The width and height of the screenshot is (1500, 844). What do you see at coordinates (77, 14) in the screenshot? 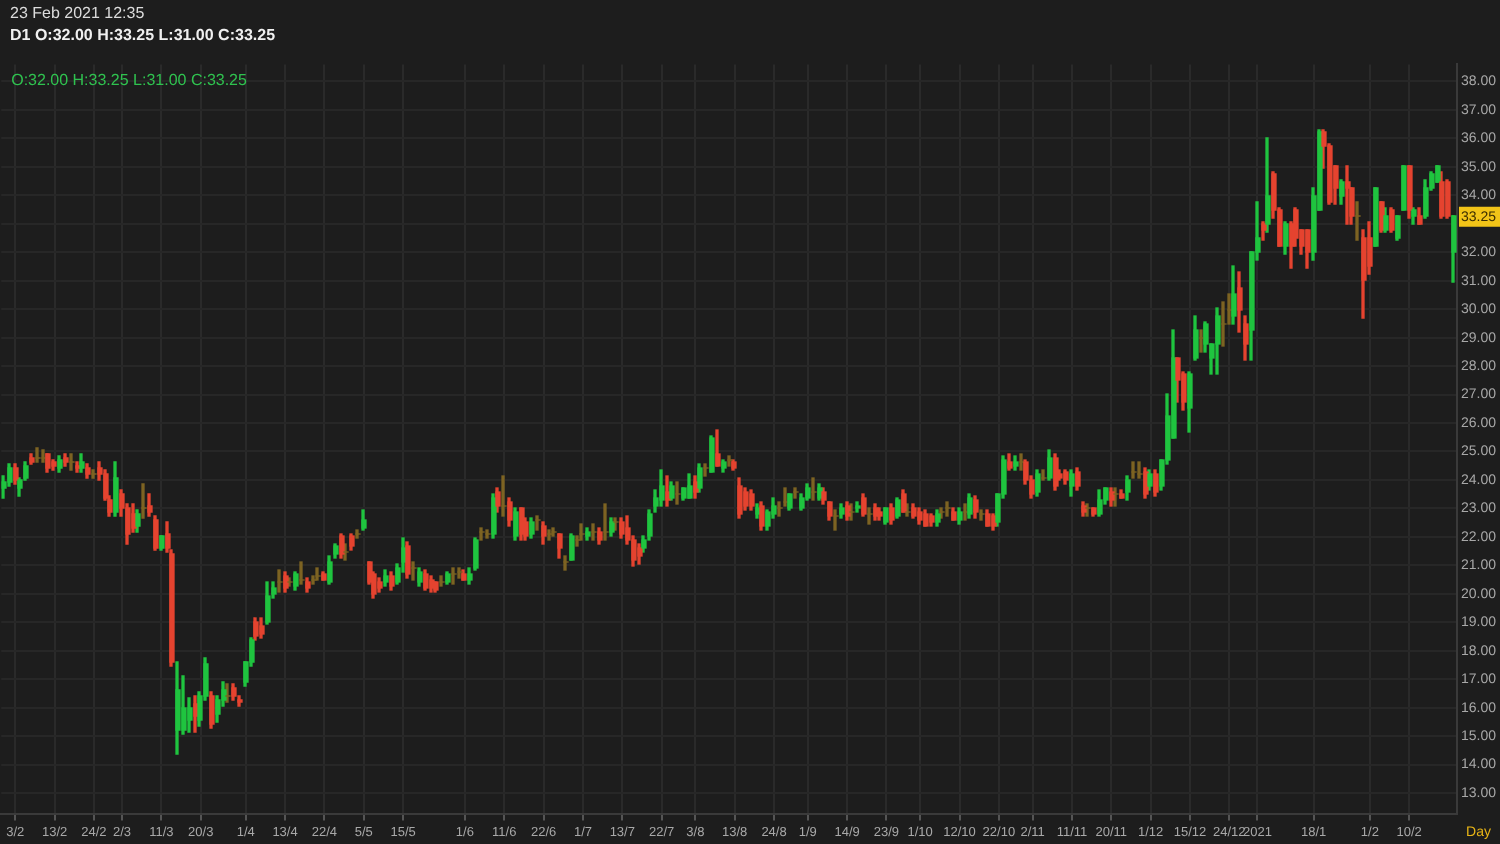
I see `chart-title: 23 Feb 2021 12:35` at bounding box center [77, 14].